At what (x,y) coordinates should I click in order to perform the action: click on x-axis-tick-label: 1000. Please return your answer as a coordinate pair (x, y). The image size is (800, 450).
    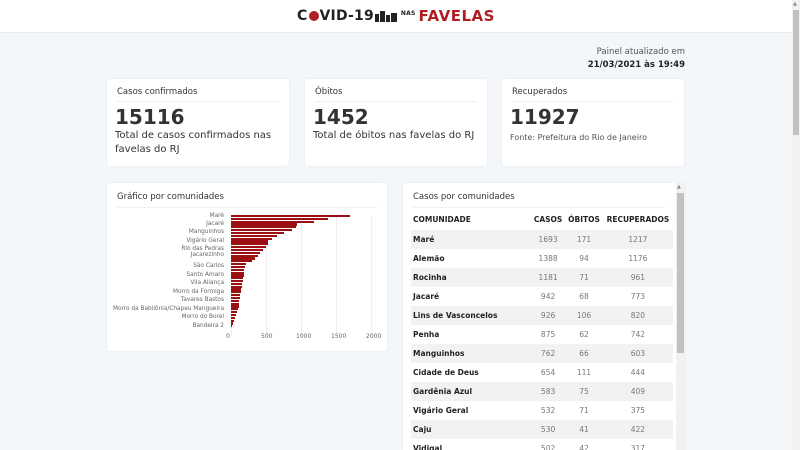
    Looking at the image, I should click on (304, 336).